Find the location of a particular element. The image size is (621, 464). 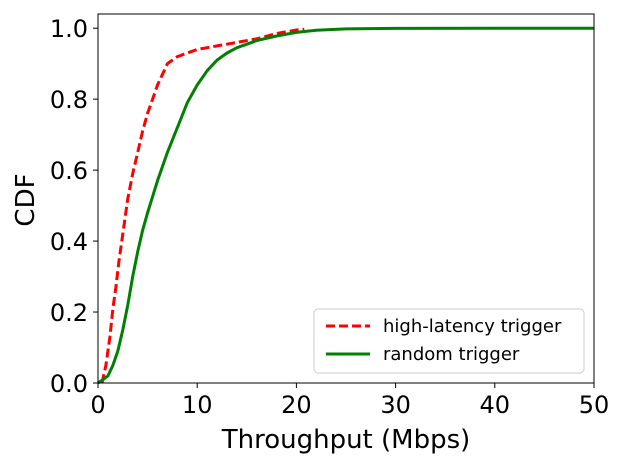

y-tick-label: 1.0 is located at coordinates (69, 29).